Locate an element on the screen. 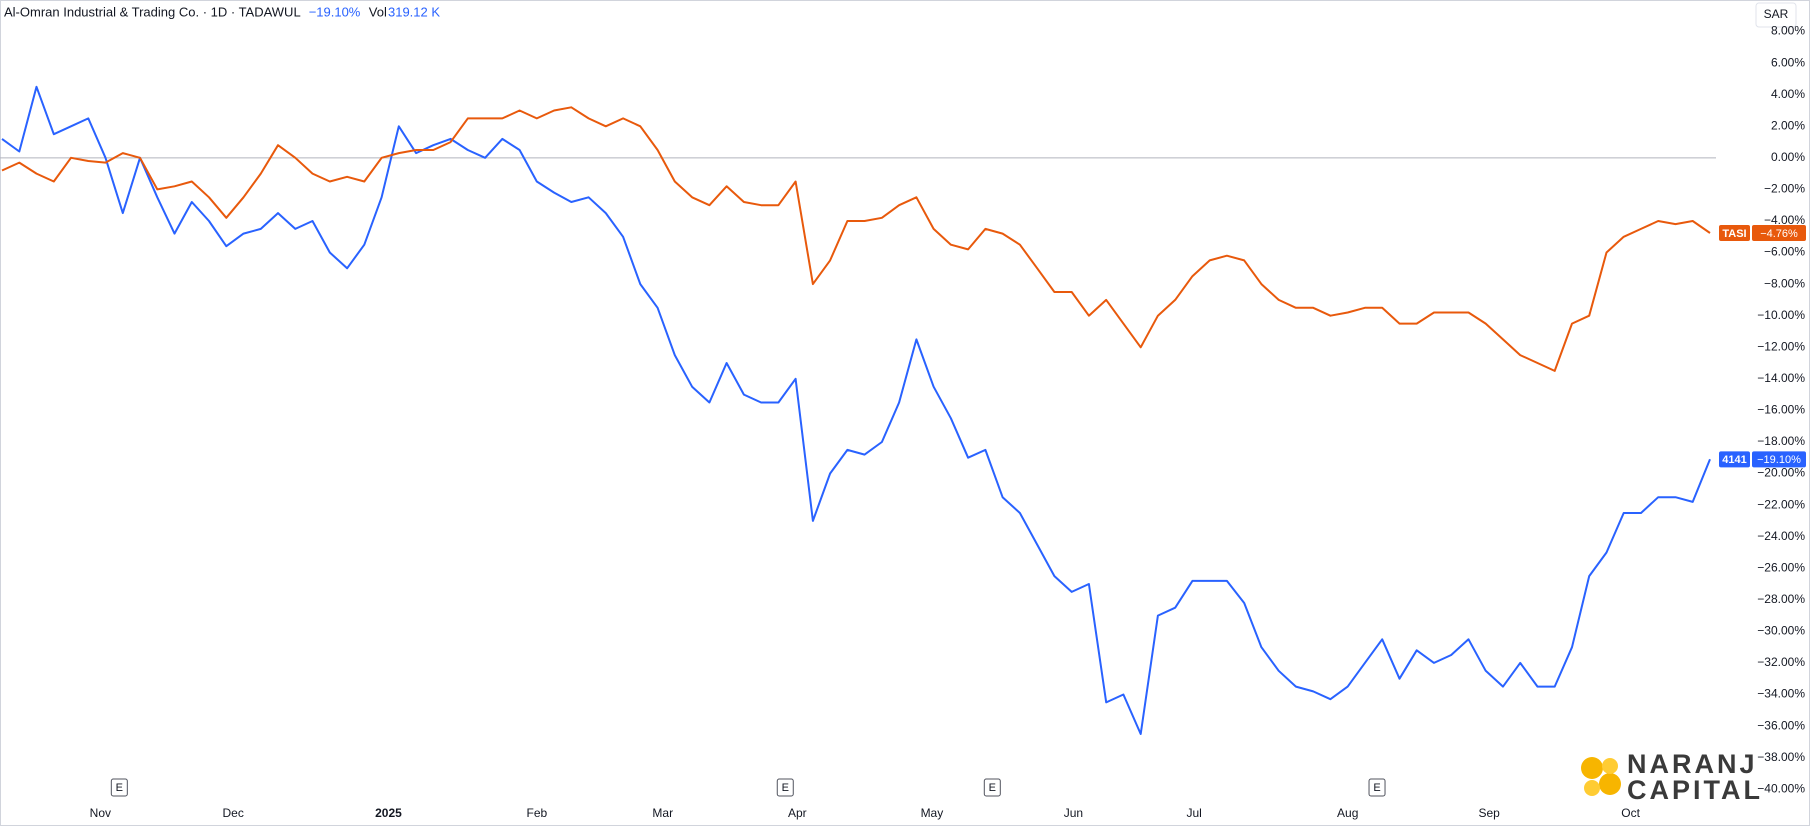 Image resolution: width=1810 pixels, height=826 pixels. logo-line1: NARANJ is located at coordinates (1692, 764).